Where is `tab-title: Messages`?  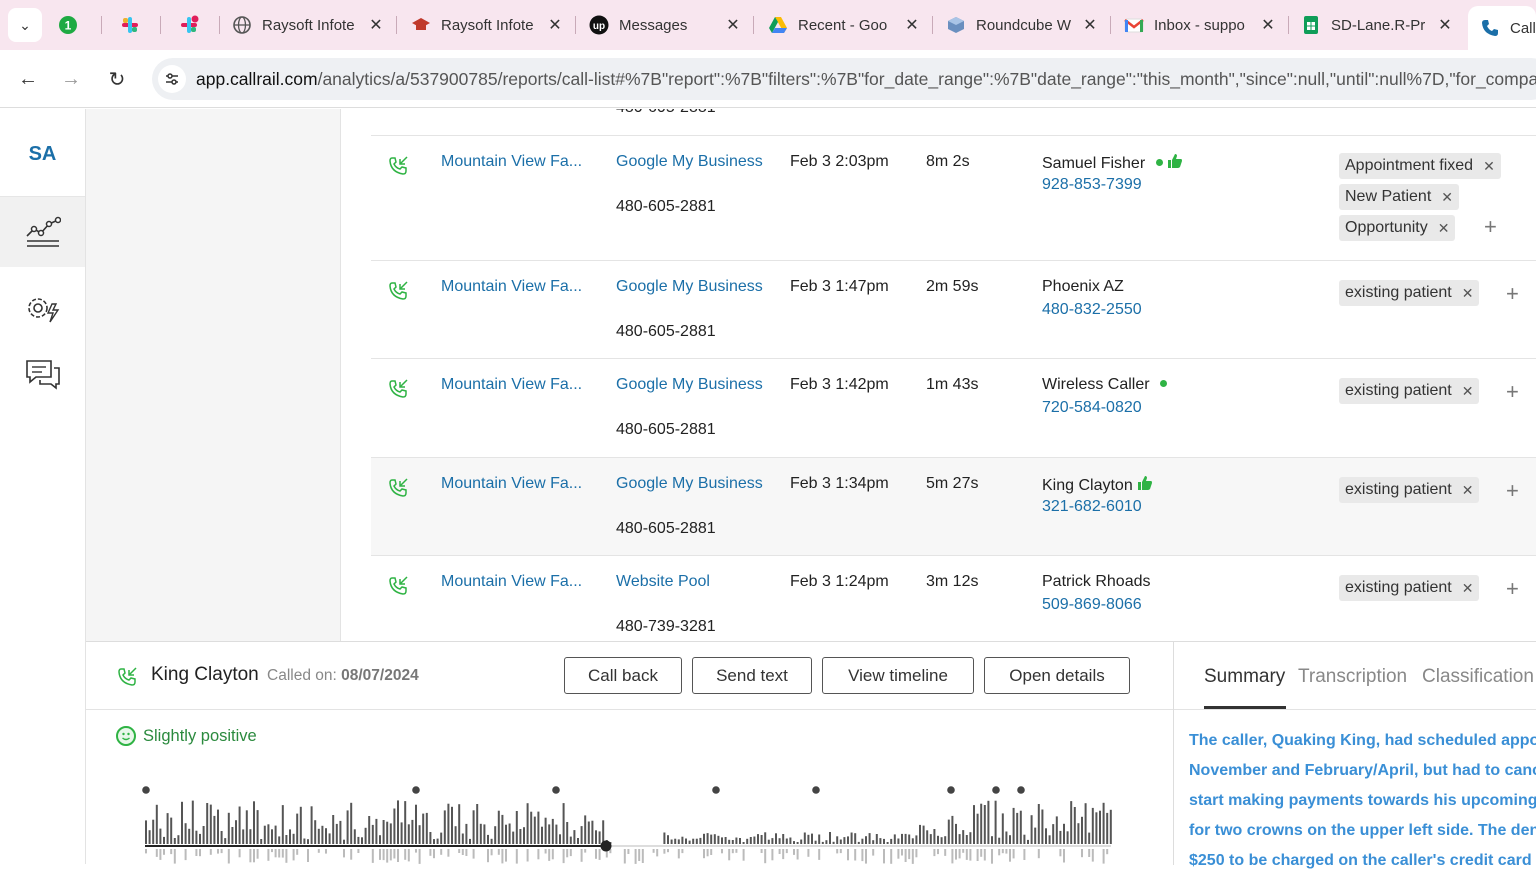 tab-title: Messages is located at coordinates (653, 25).